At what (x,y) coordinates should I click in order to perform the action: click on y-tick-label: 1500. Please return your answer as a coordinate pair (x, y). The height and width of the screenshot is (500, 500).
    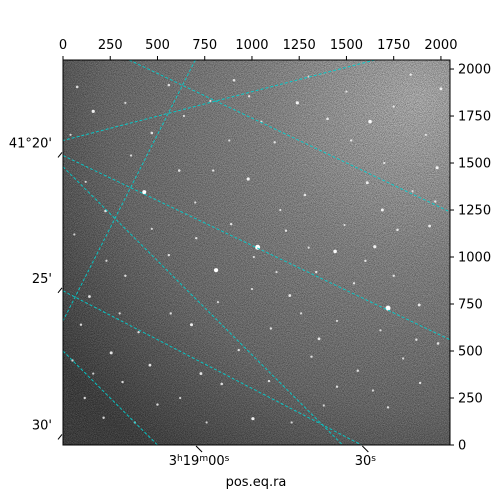
    Looking at the image, I should click on (474, 164).